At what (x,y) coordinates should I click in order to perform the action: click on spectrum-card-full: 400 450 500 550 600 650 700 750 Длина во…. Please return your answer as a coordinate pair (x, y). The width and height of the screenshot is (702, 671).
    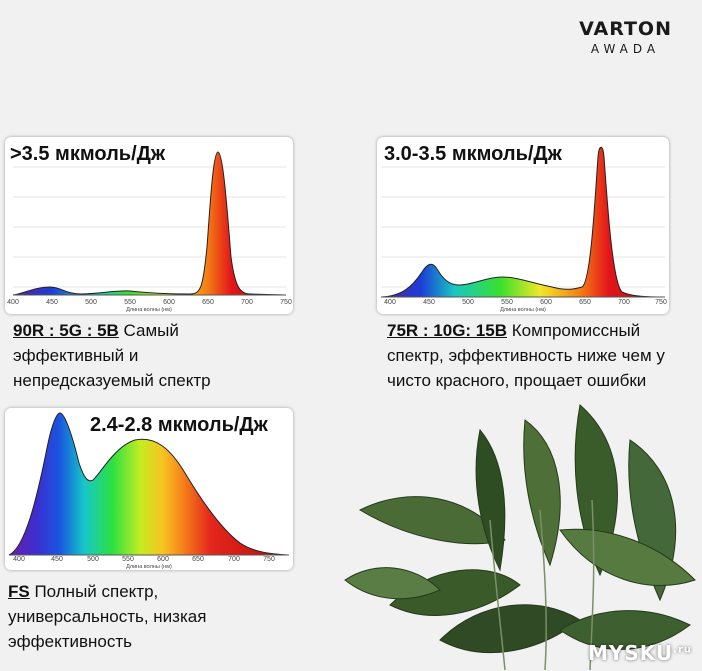
    Looking at the image, I should click on (149, 489).